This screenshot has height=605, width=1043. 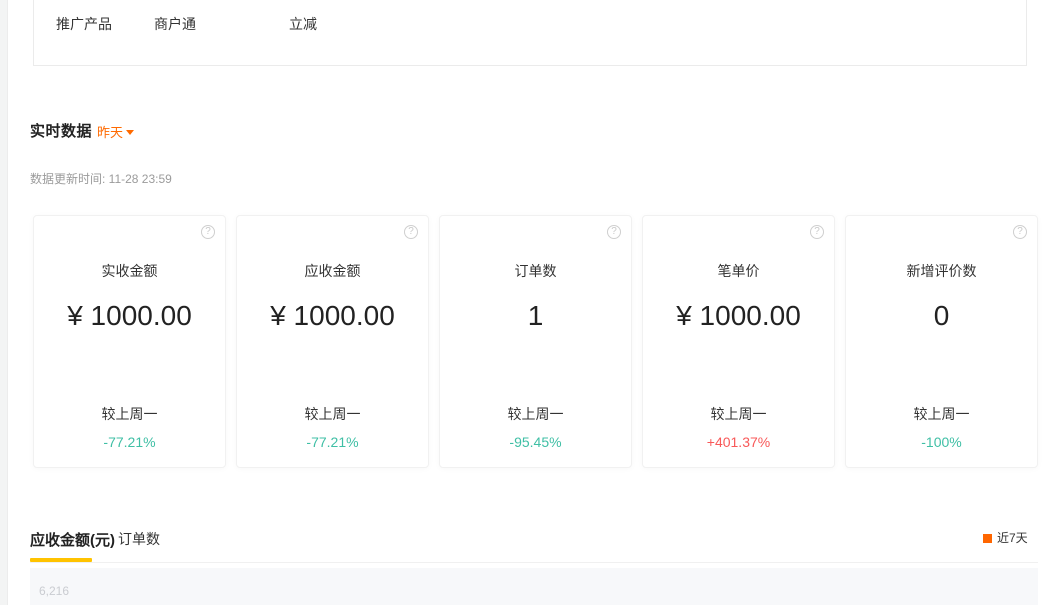 What do you see at coordinates (72, 540) in the screenshot?
I see `tab-receivable-amount: 应收金额(元)` at bounding box center [72, 540].